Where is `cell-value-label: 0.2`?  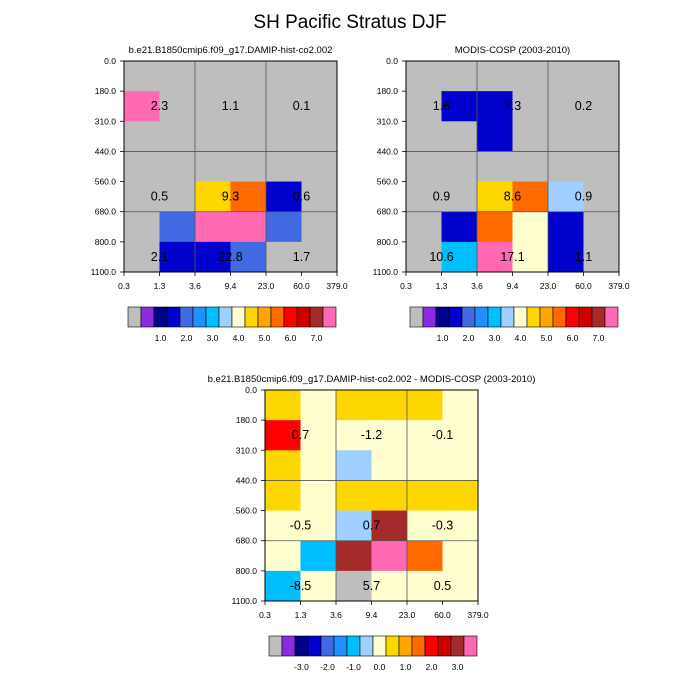
cell-value-label: 0.2 is located at coordinates (583, 106).